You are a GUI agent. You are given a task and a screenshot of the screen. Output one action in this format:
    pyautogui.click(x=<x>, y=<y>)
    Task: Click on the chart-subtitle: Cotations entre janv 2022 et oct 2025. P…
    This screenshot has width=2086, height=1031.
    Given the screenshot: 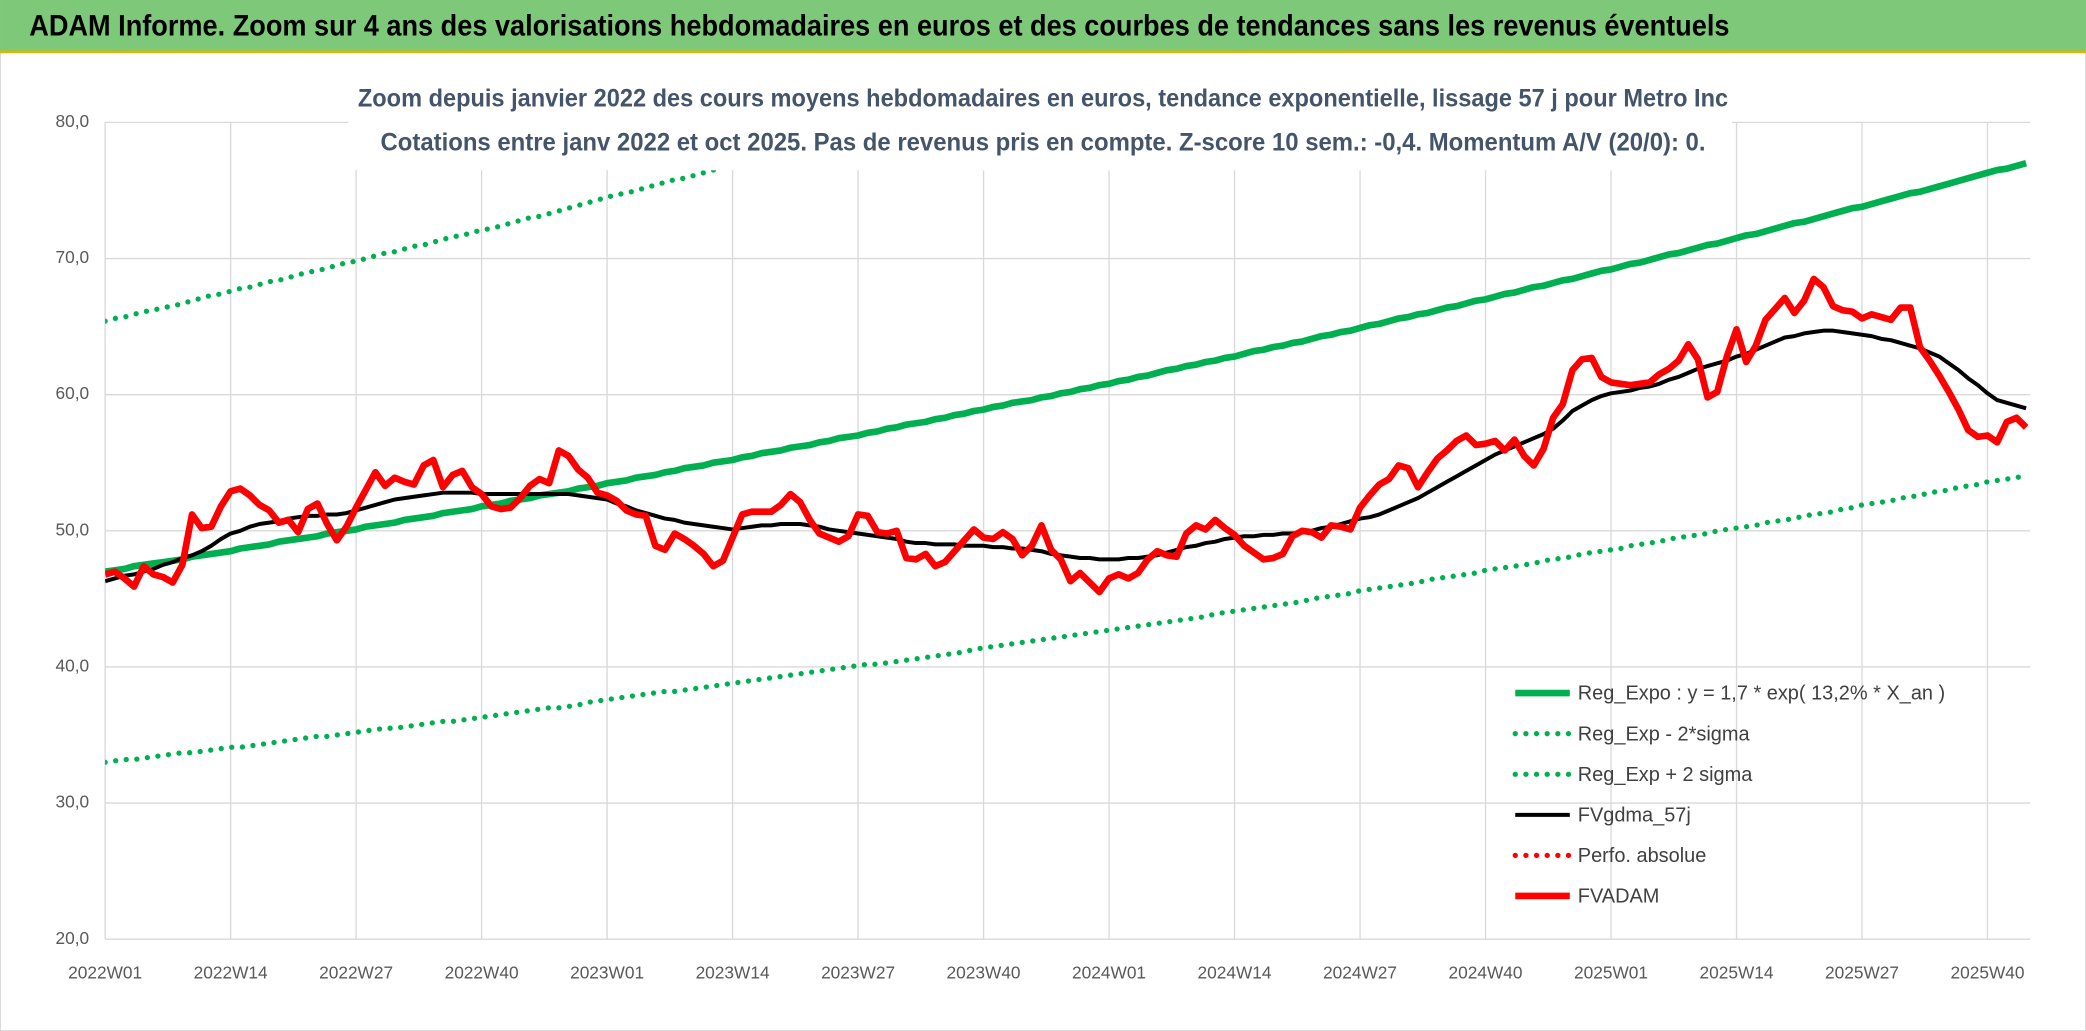 What is the action you would take?
    pyautogui.click(x=1042, y=142)
    